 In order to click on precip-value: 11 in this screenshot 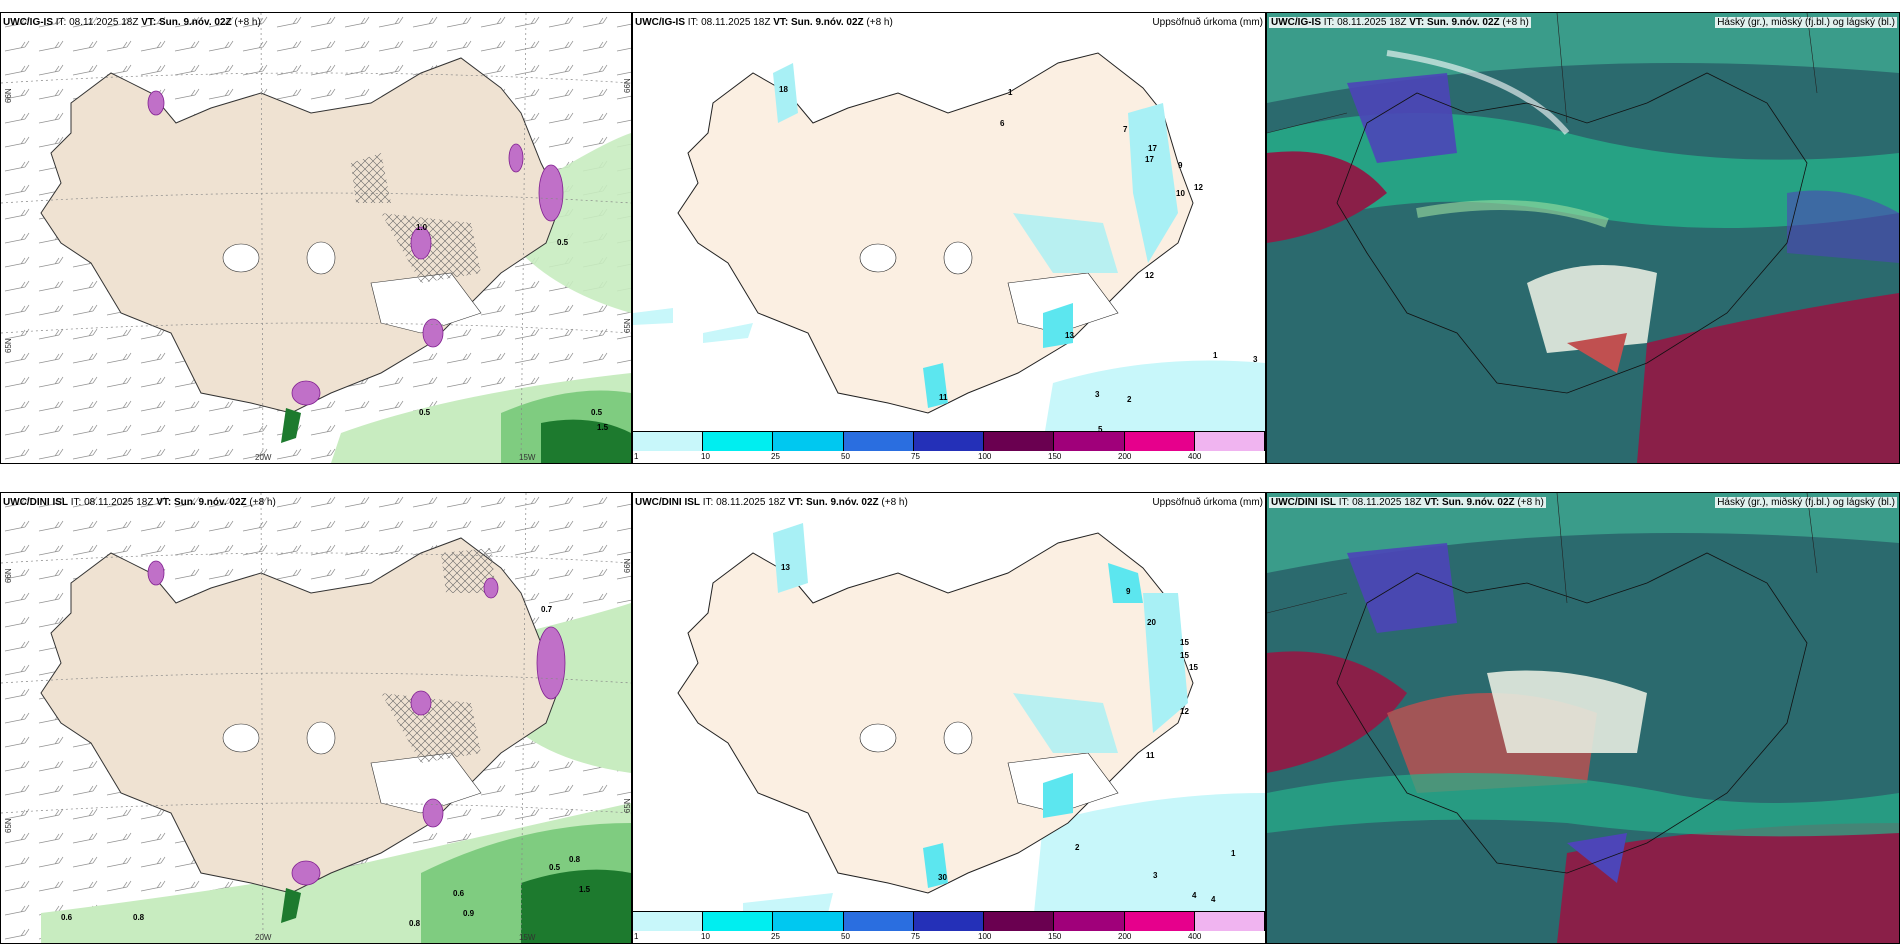, I will do `click(943, 397)`.